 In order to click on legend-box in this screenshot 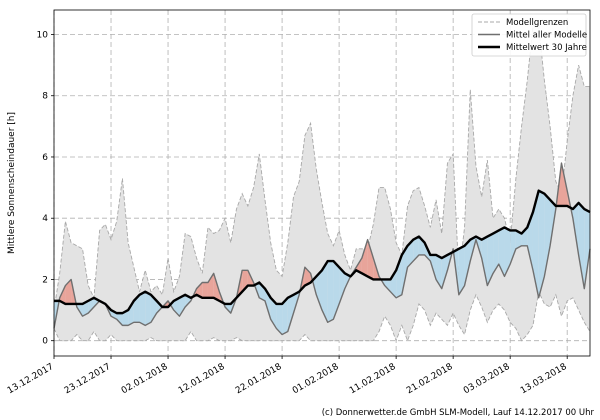, I will do `click(529, 35)`.